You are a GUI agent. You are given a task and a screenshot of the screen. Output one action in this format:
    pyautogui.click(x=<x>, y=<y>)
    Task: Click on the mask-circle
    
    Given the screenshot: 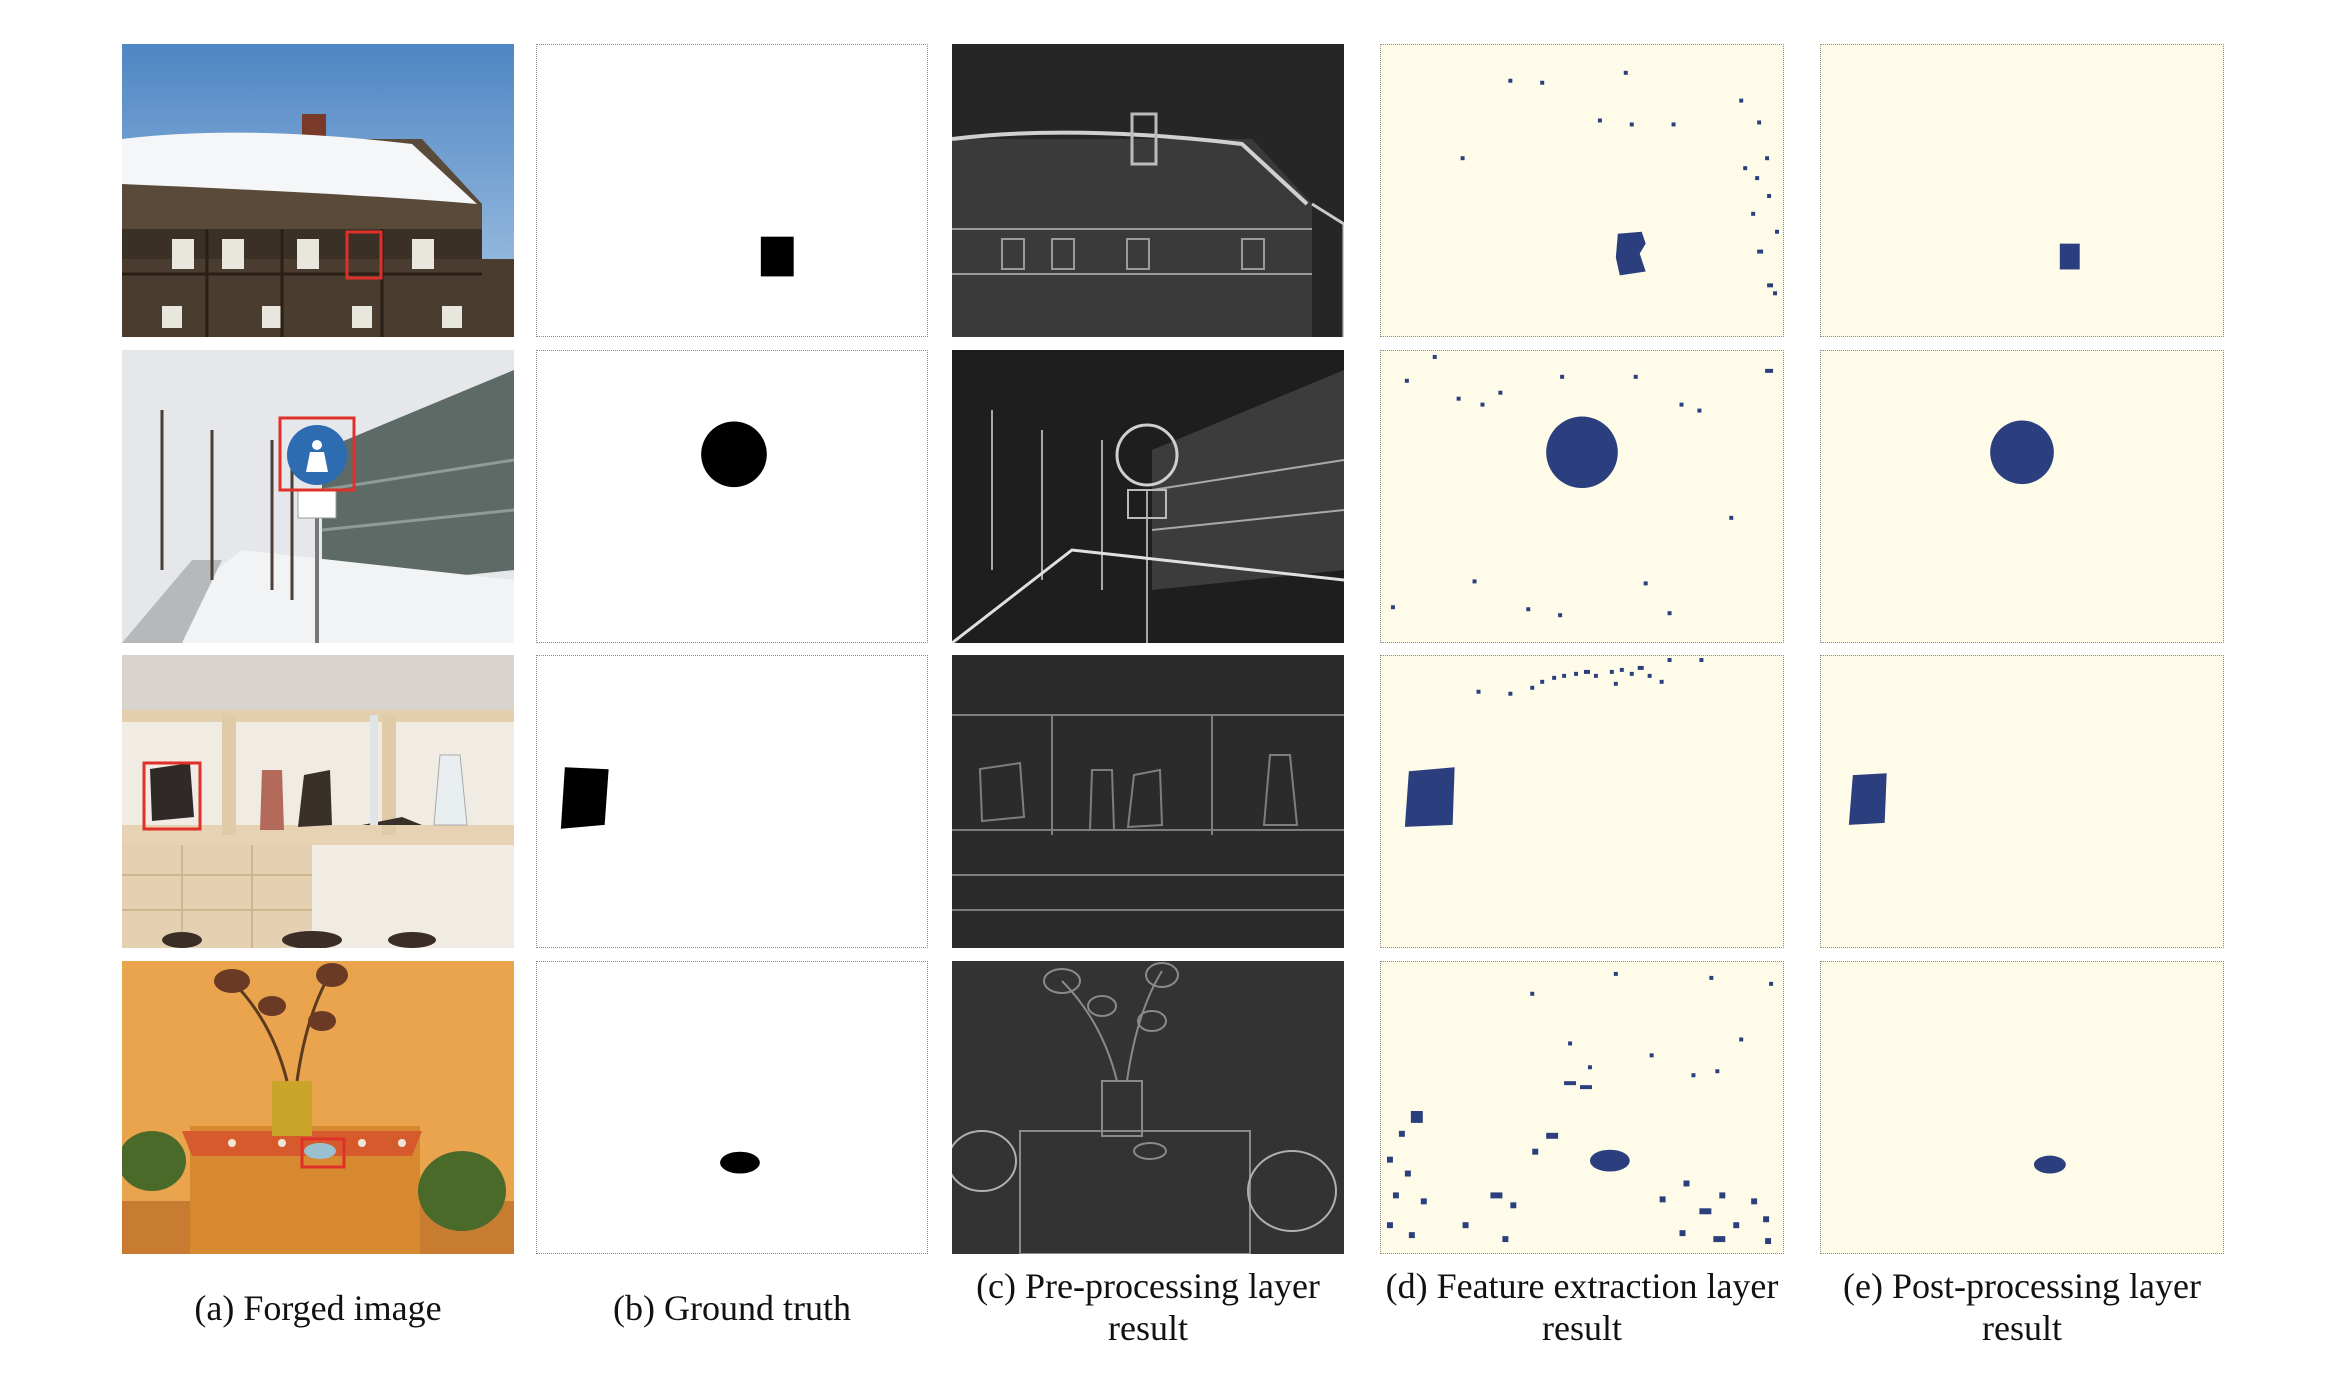 What is the action you would take?
    pyautogui.click(x=734, y=454)
    